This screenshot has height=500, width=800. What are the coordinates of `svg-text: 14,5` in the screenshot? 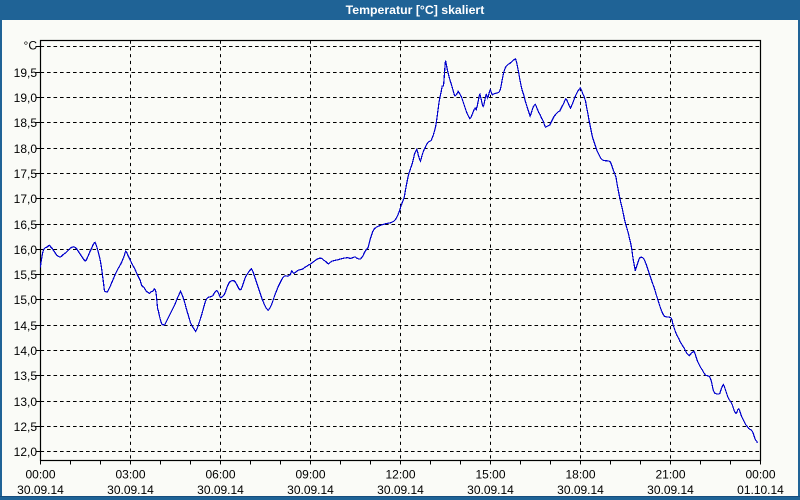 It's located at (26, 326).